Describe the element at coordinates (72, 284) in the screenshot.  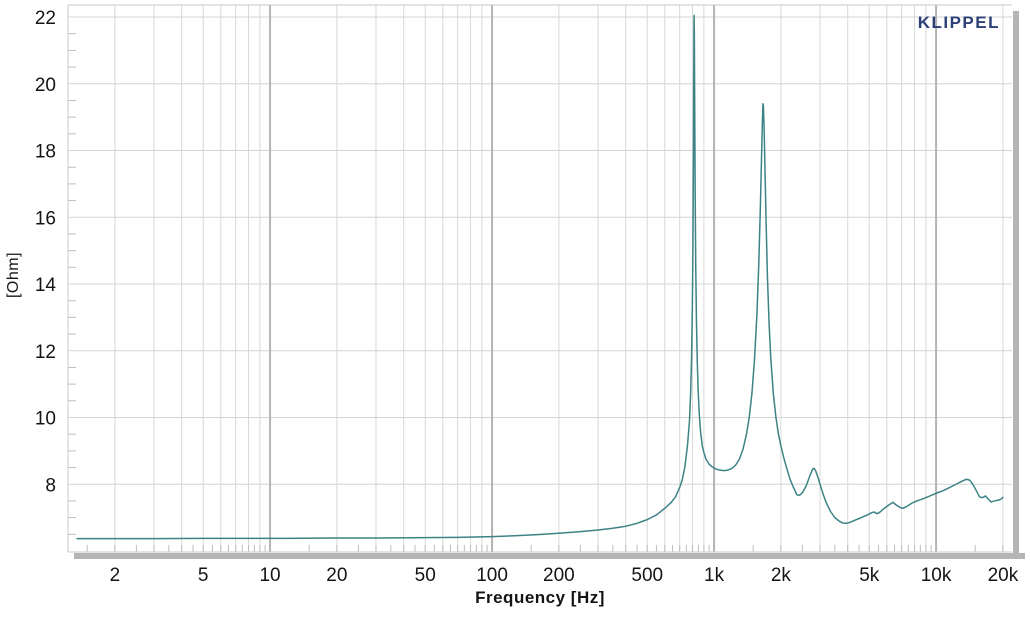
I see `y-minor-ticks` at that location.